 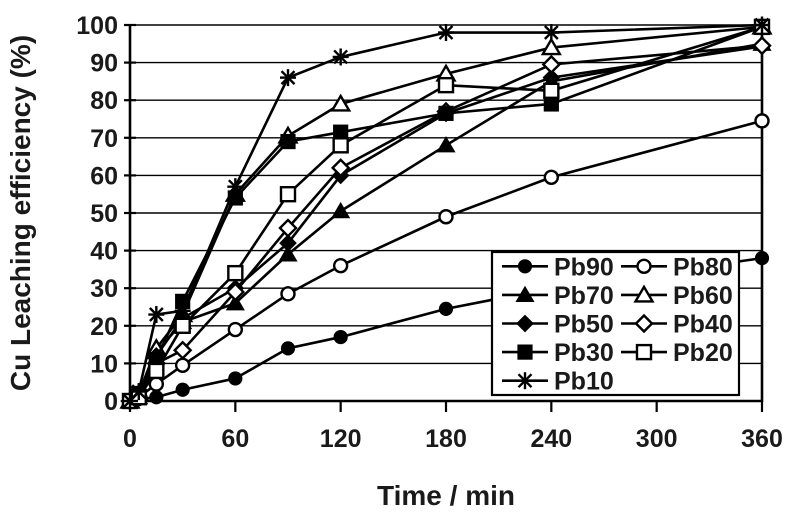 What do you see at coordinates (20, 213) in the screenshot?
I see `y-axis-title: Cu Leaching efficiency (%)` at bounding box center [20, 213].